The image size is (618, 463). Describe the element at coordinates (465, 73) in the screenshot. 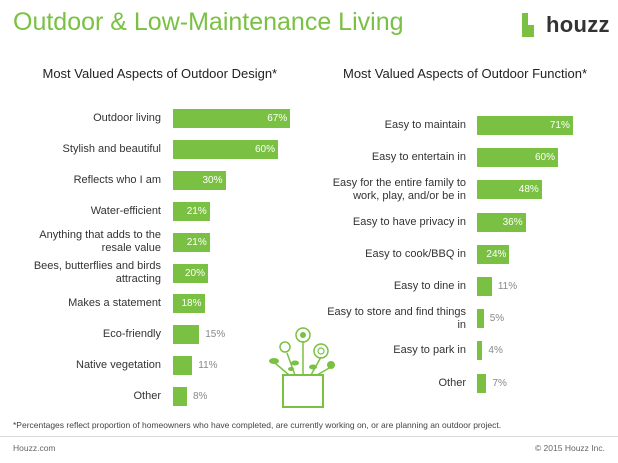

I see `chart-title: Most Valued Aspects of Outdoor Function*` at that location.